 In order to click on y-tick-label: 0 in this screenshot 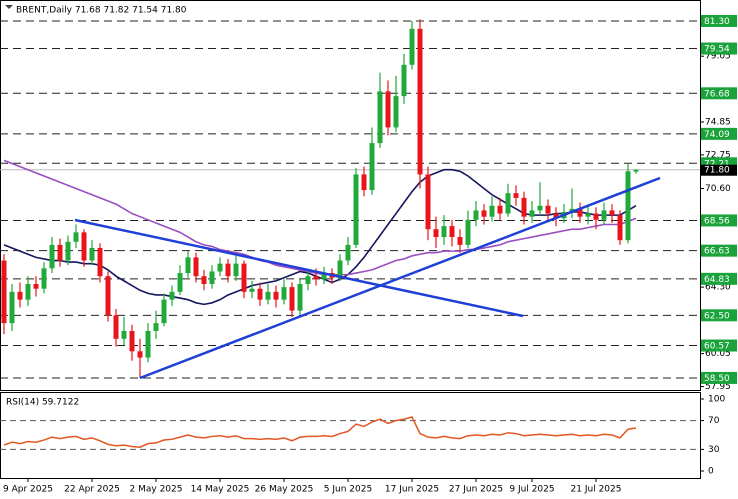, I will do `click(711, 472)`.